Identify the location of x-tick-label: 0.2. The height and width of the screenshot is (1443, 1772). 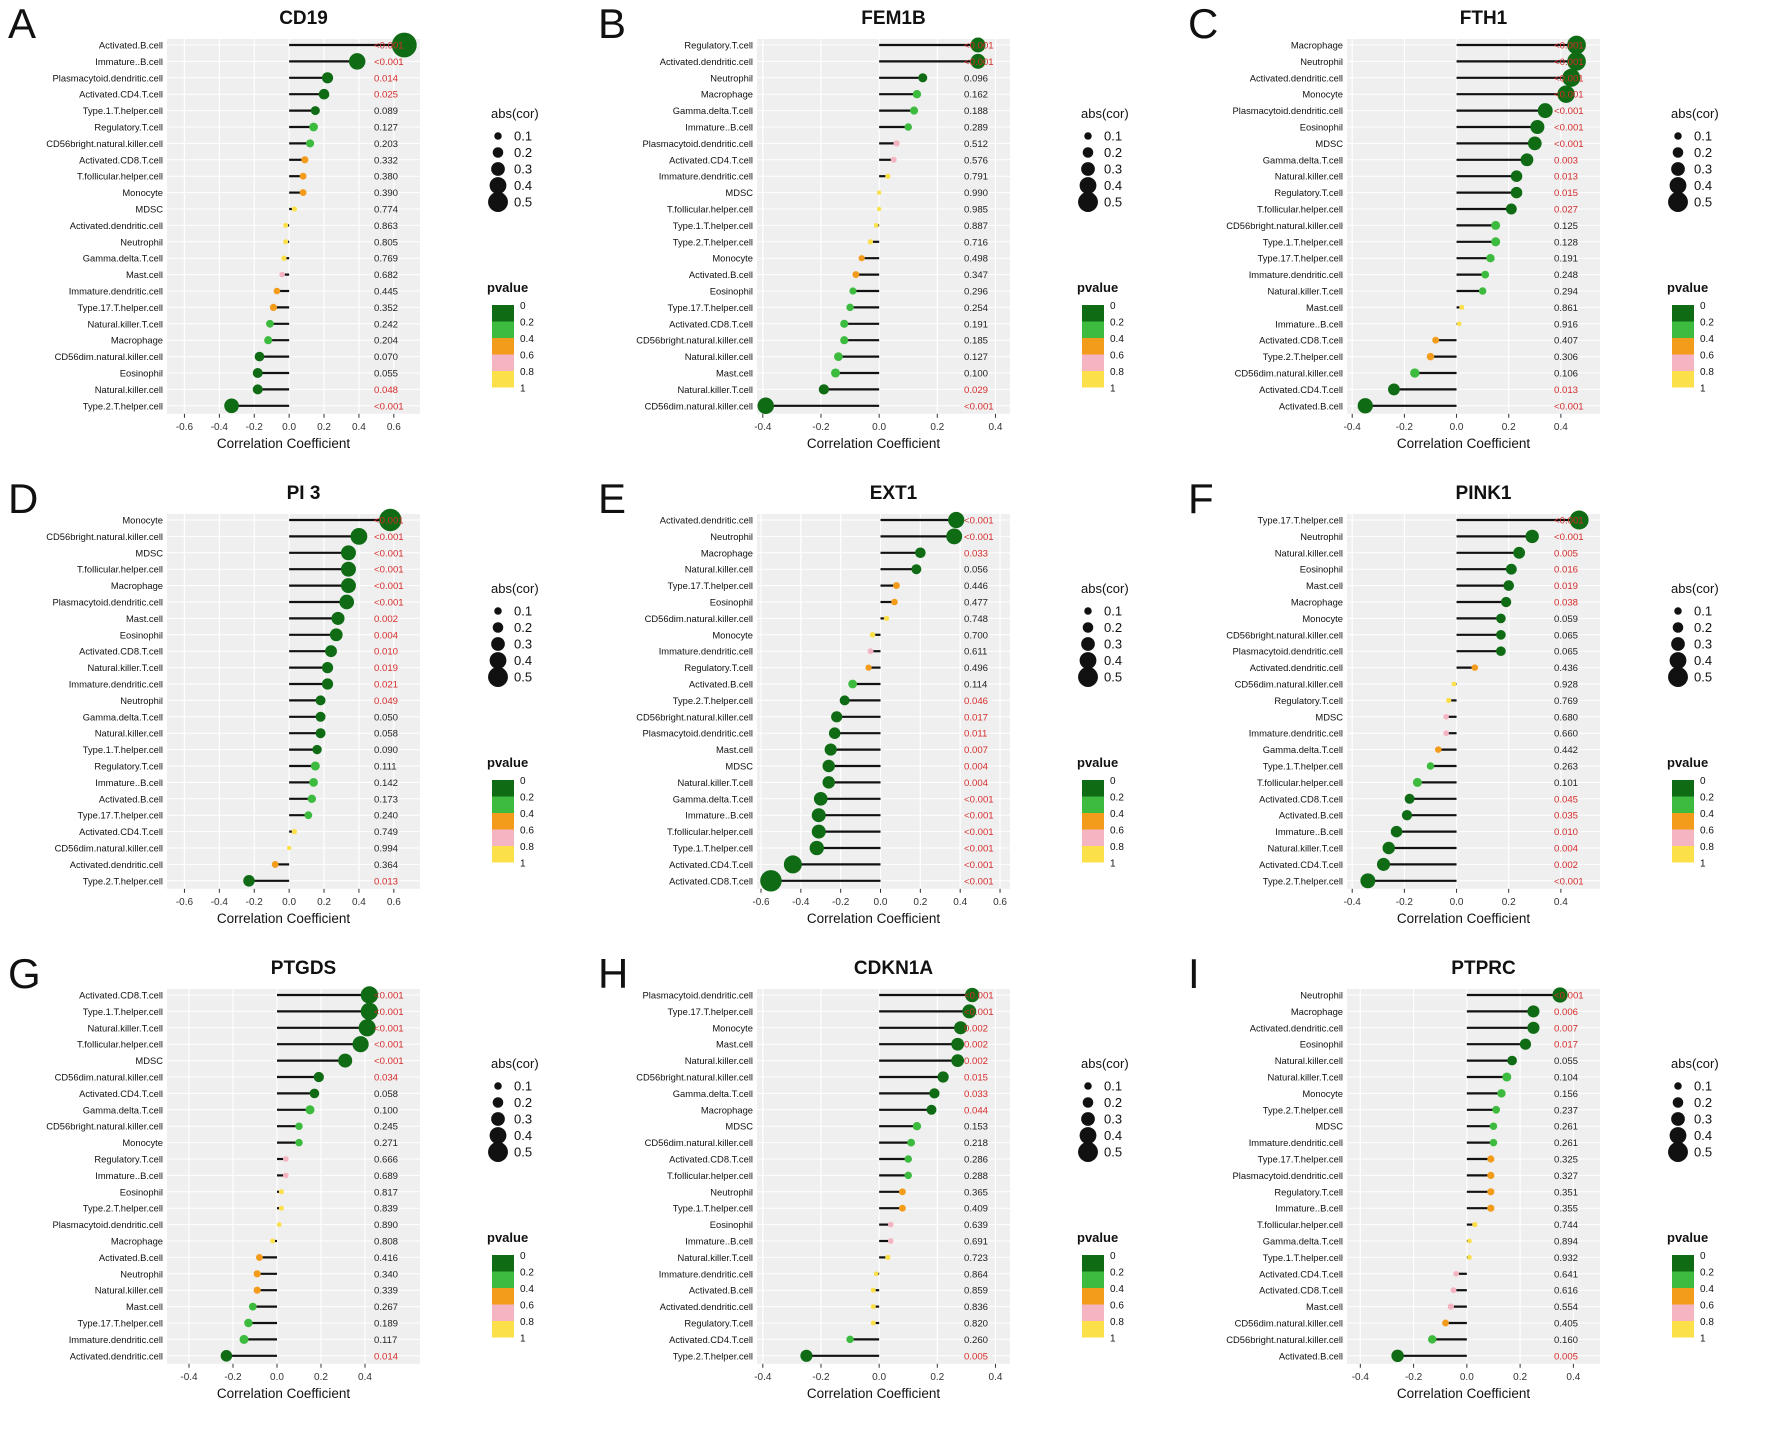
(1520, 1377).